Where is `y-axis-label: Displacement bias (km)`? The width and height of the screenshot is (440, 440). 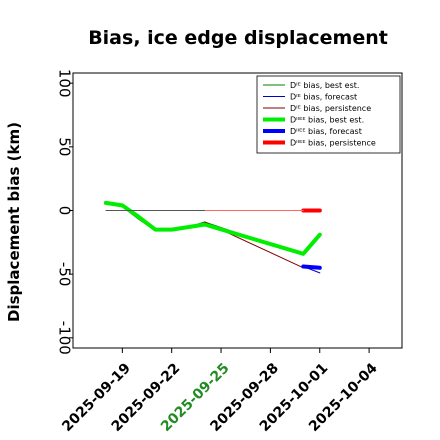 y-axis-label: Displacement bias (km) is located at coordinates (14, 222).